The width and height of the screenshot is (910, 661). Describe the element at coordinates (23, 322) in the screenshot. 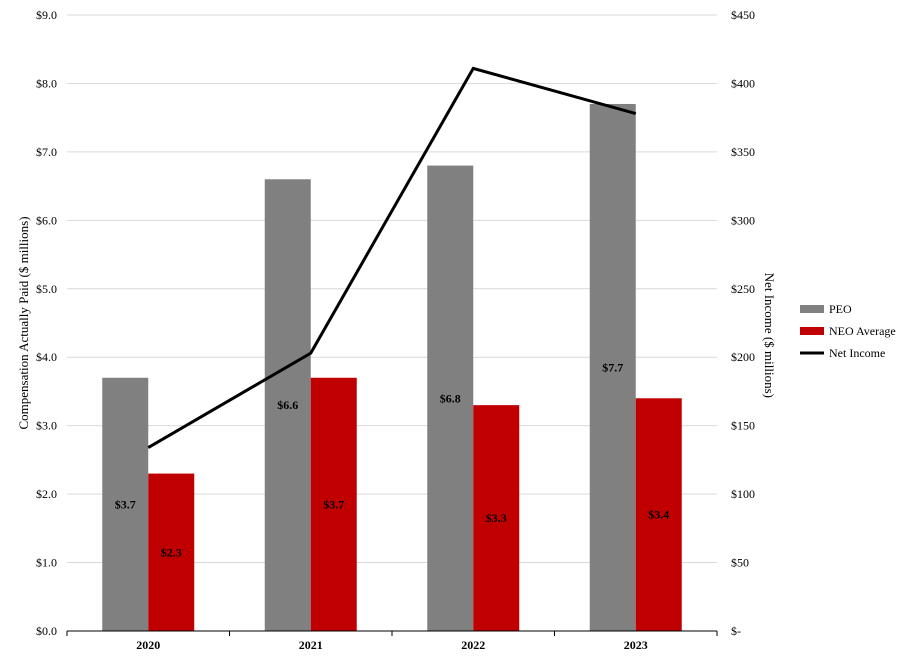

I see `left-axis-title: Compensation Actually Paid ($ millions)` at that location.